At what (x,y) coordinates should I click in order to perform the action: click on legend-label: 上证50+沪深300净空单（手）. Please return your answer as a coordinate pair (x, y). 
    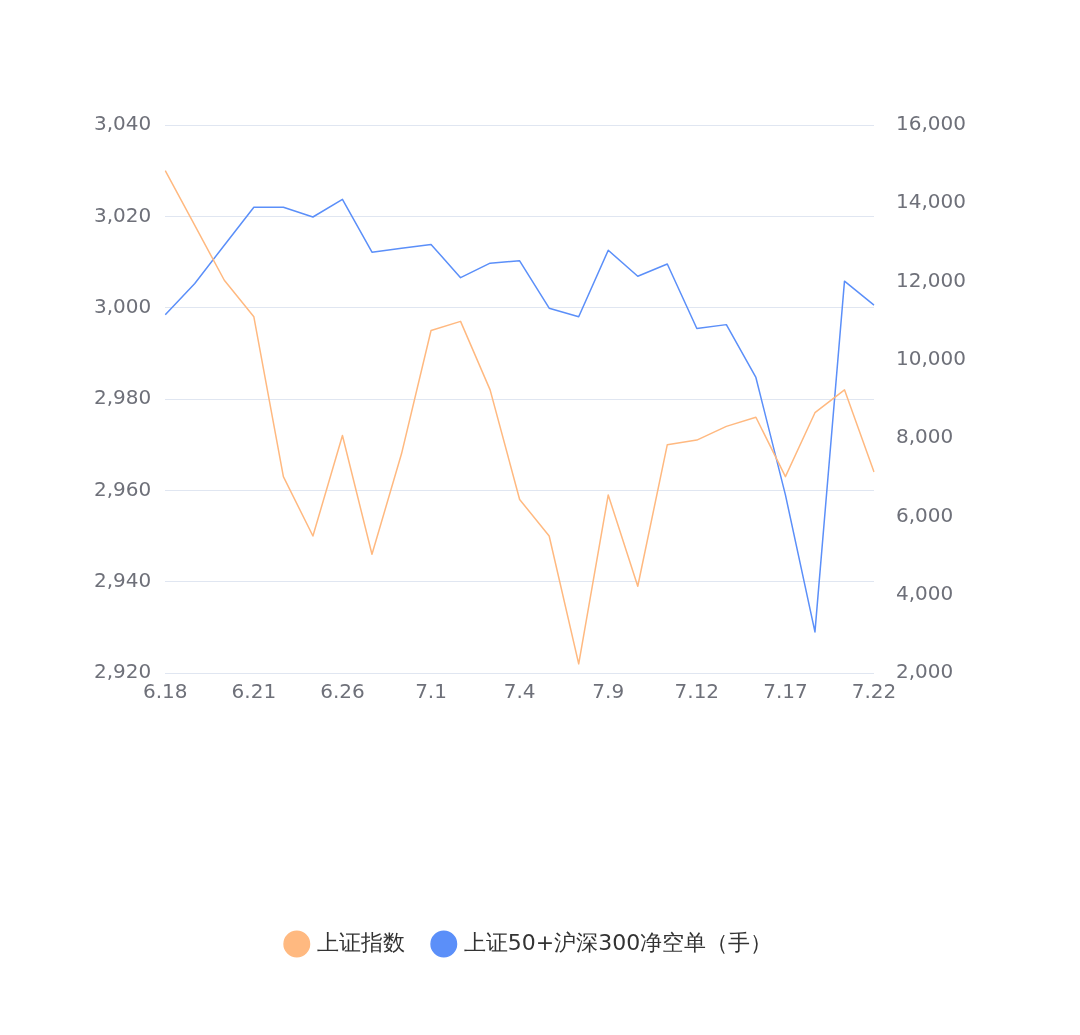
    Looking at the image, I should click on (618, 942).